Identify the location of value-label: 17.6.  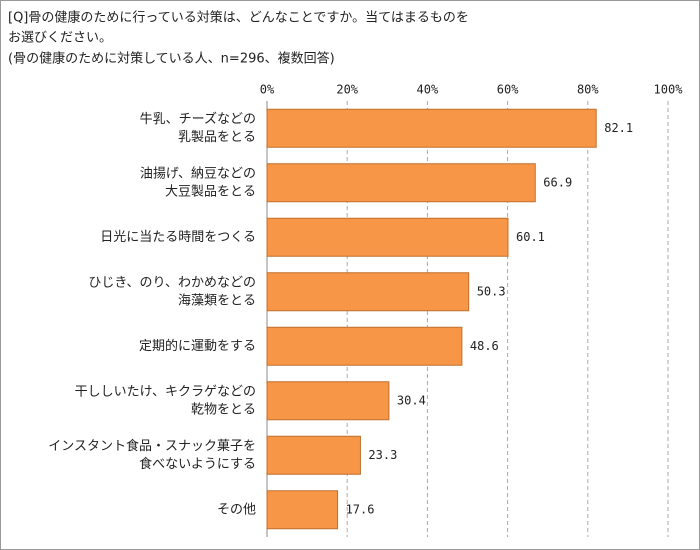
(360, 509).